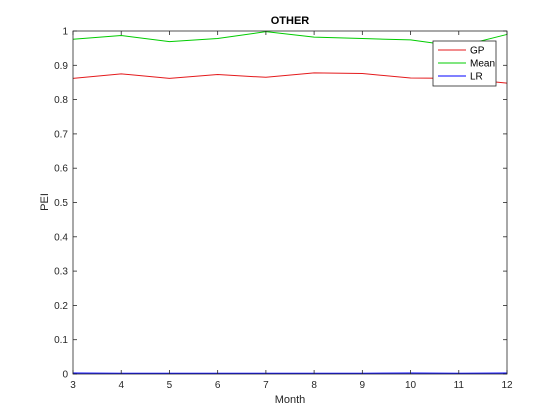 The image size is (560, 420). What do you see at coordinates (477, 51) in the screenshot?
I see `legend-label-gp: GP` at bounding box center [477, 51].